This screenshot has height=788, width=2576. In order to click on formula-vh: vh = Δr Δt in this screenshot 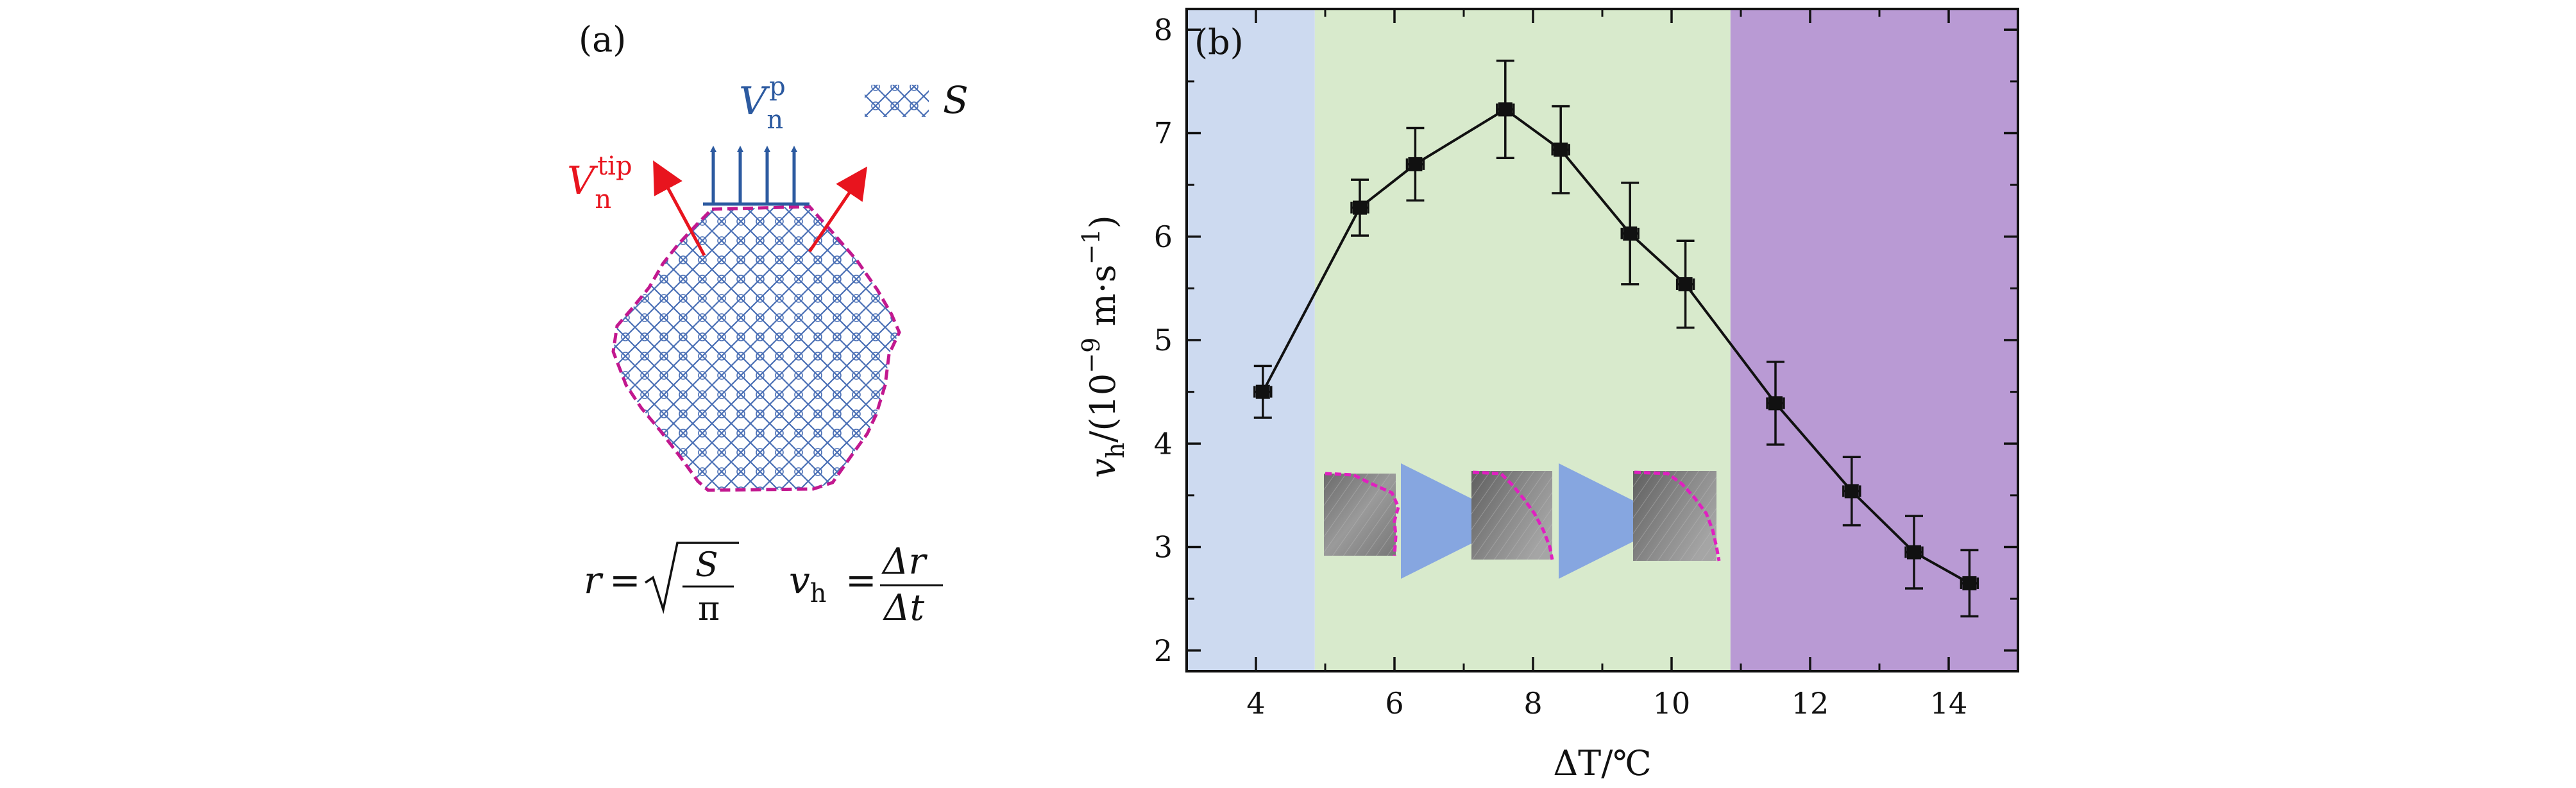, I will do `click(866, 585)`.